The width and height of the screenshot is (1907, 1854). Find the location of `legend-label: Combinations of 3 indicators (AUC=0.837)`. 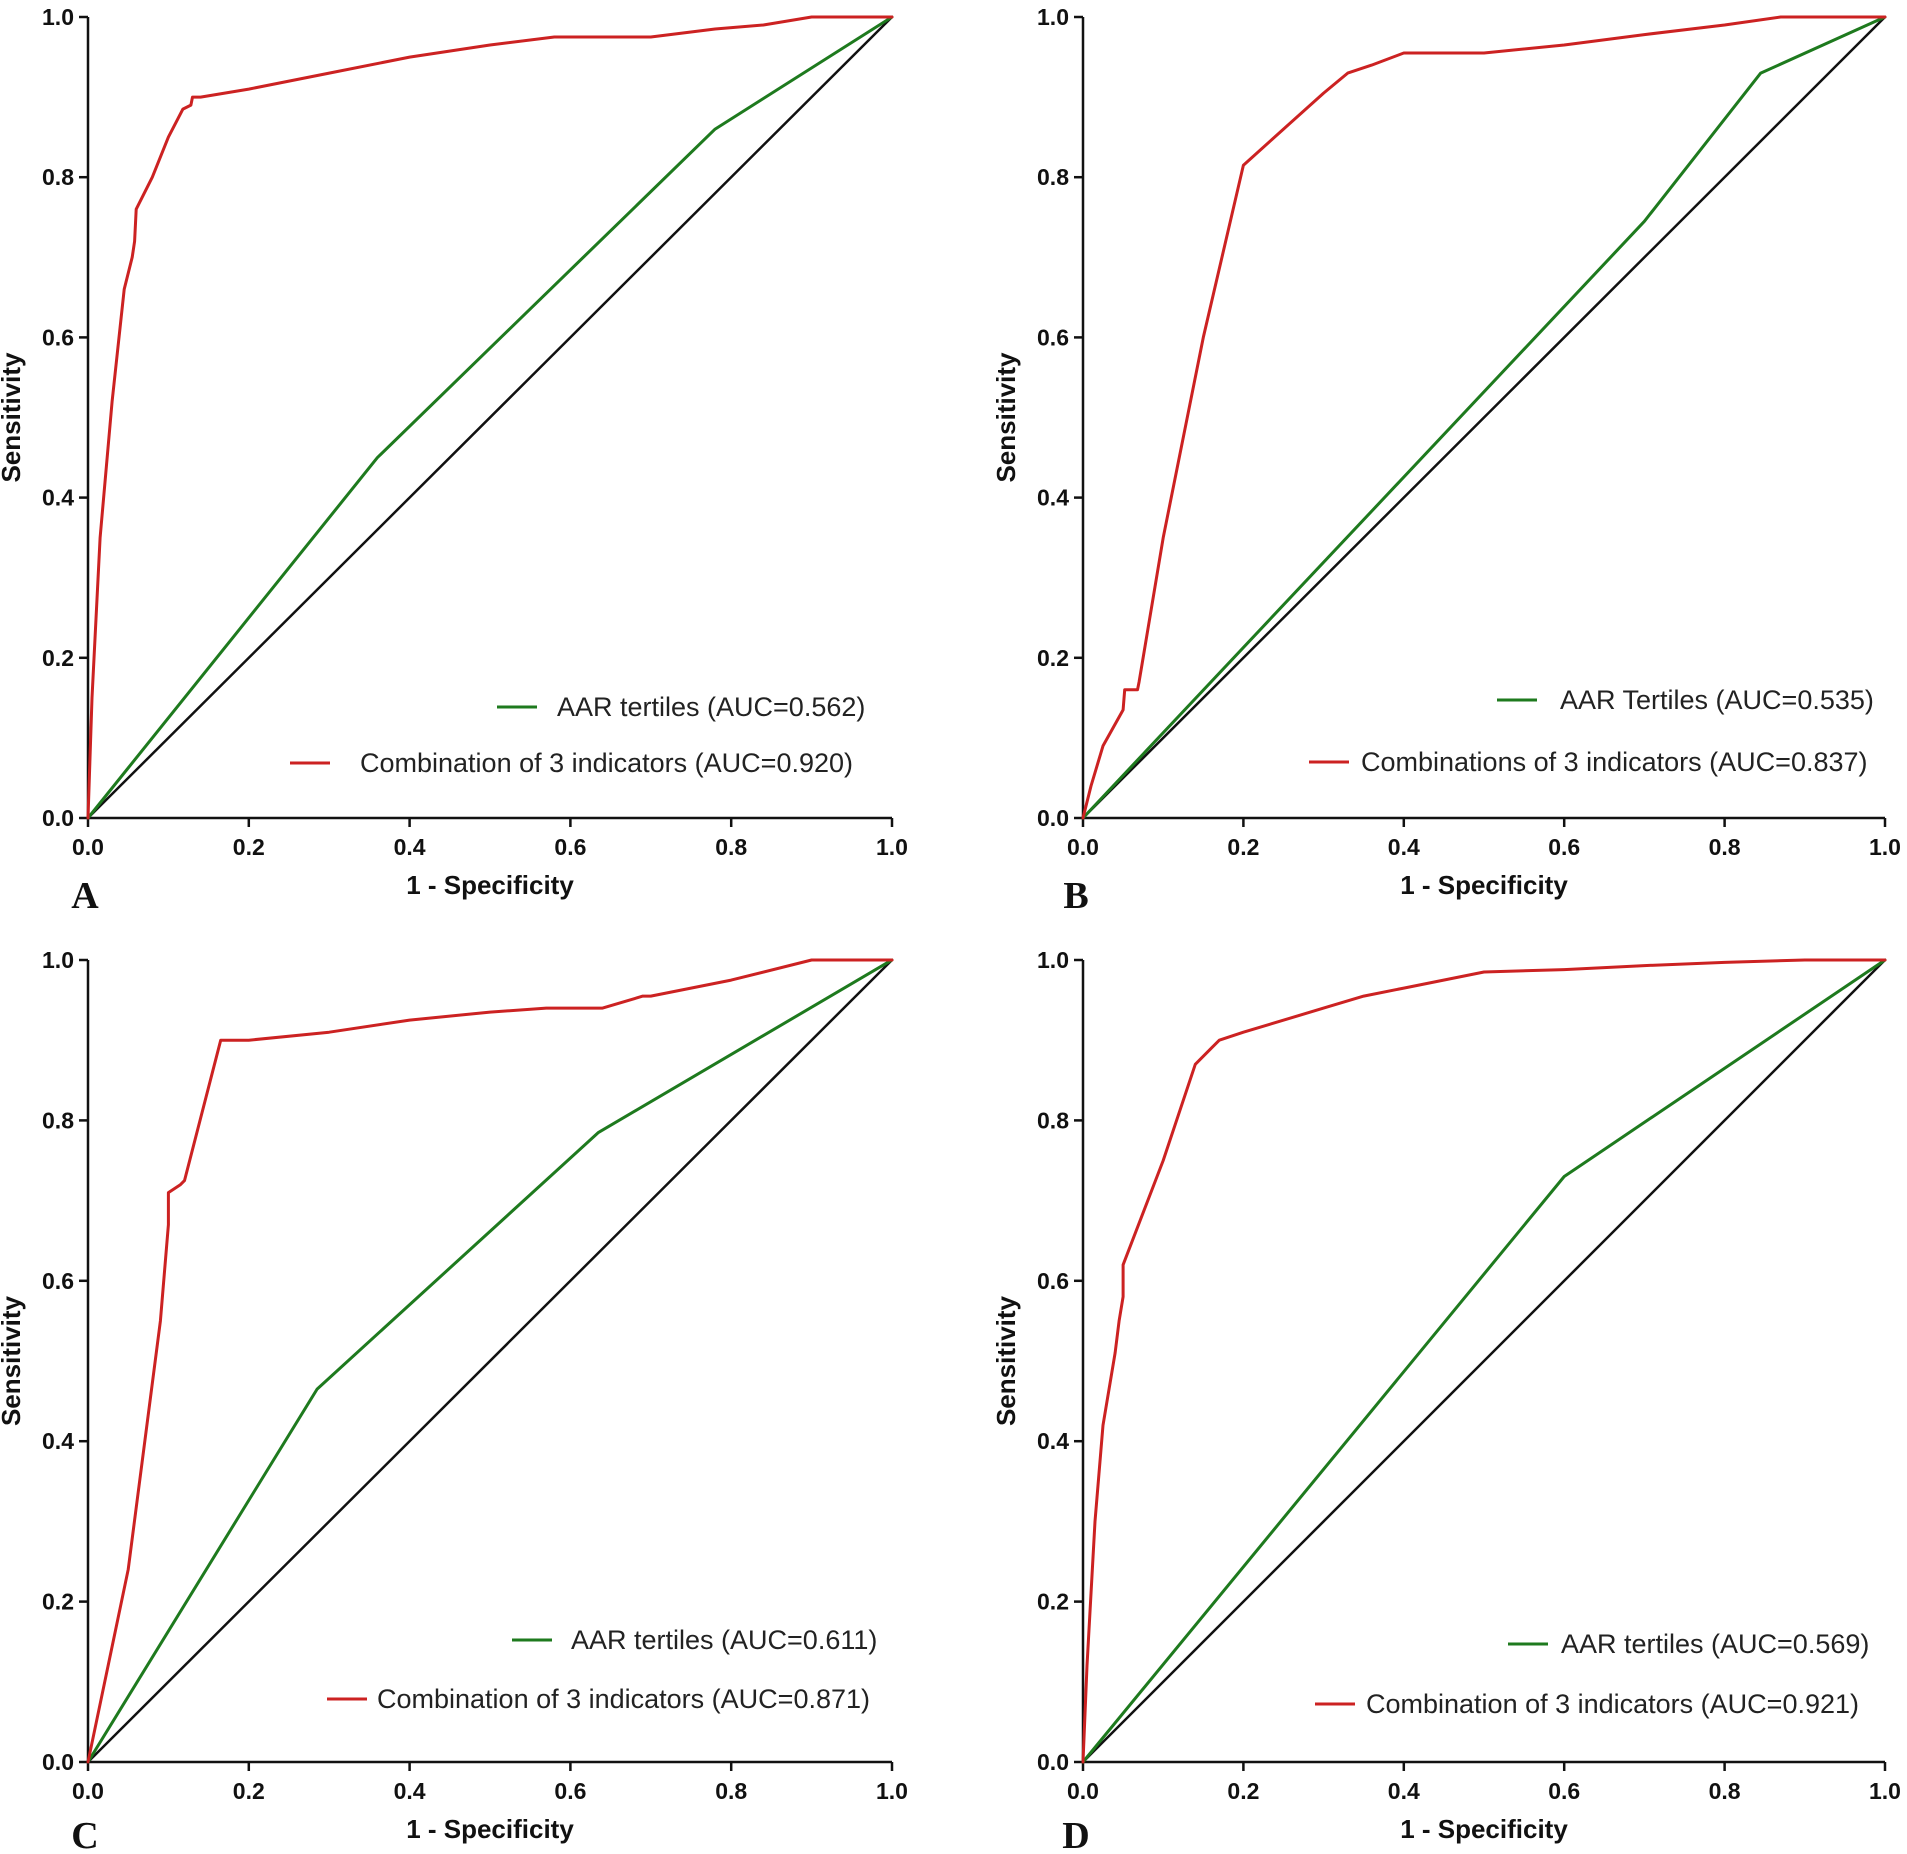

legend-label: Combinations of 3 indicators (AUC=0.837) is located at coordinates (1614, 762).